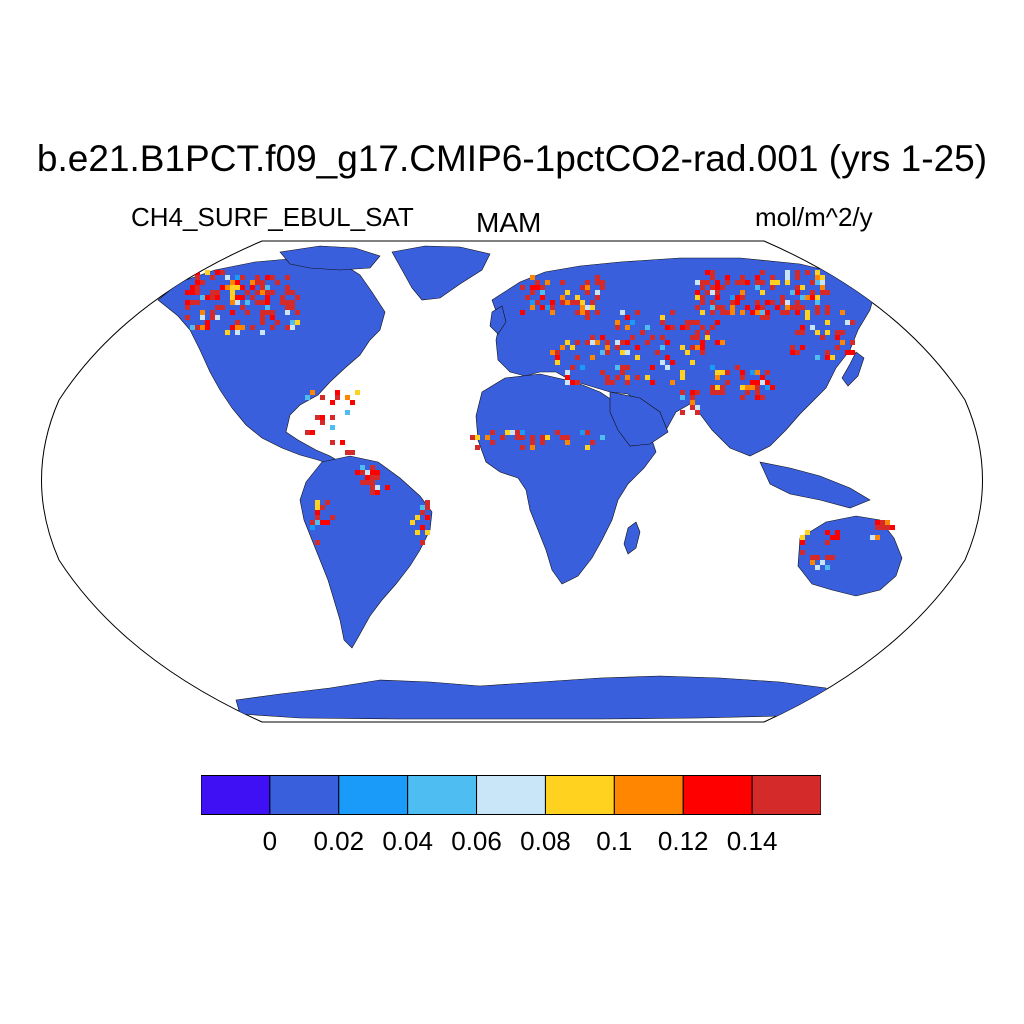  What do you see at coordinates (614, 841) in the screenshot?
I see `colorbar-tick-label: 0.1` at bounding box center [614, 841].